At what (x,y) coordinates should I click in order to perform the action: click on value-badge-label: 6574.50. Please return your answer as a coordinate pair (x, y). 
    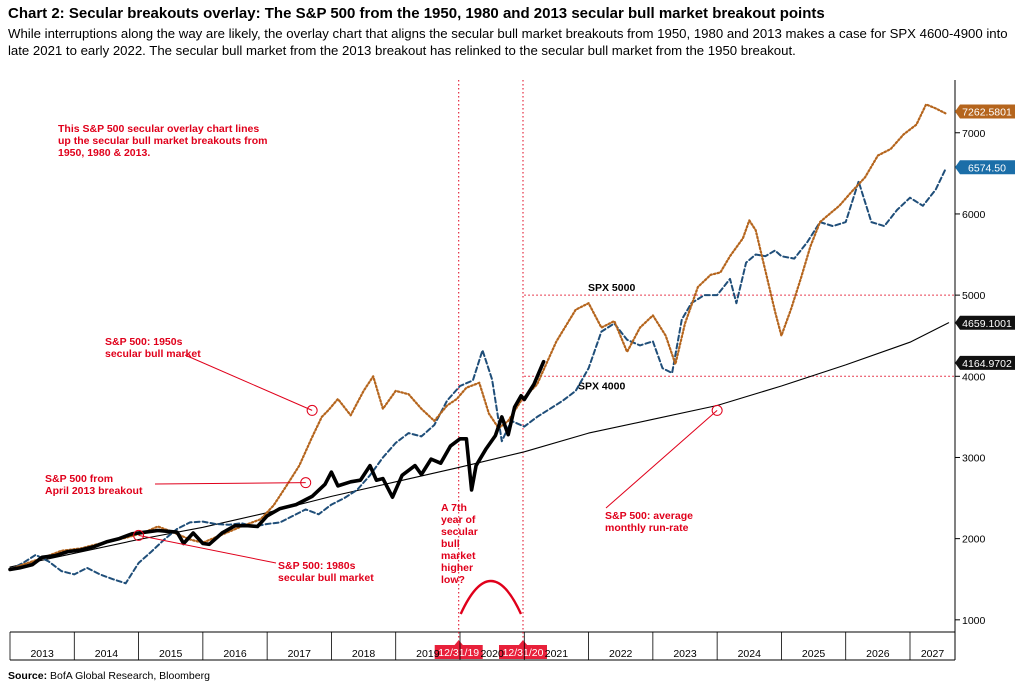
    Looking at the image, I should click on (987, 168).